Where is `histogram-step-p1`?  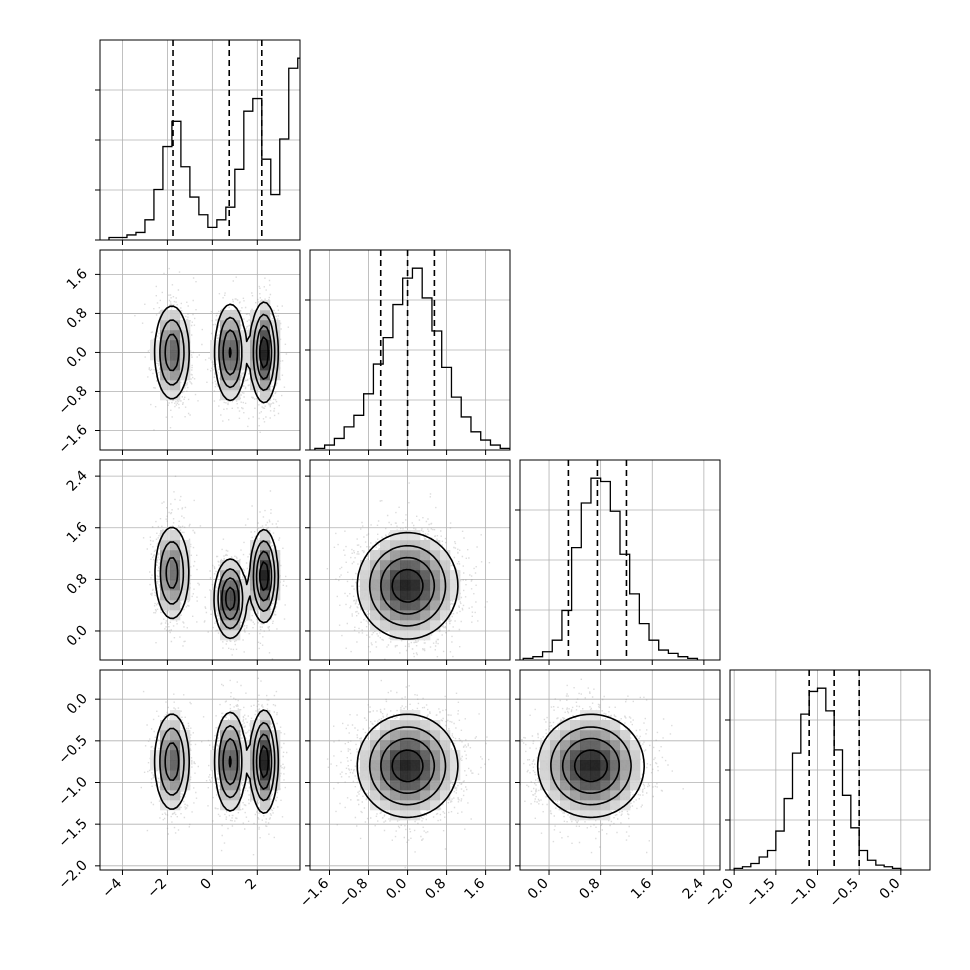
histogram-step-p1 is located at coordinates (412, 358).